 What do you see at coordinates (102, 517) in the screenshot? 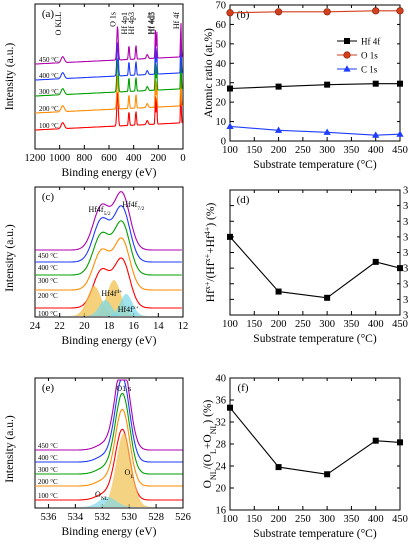
I see `x-tick-label: 532` at bounding box center [102, 517].